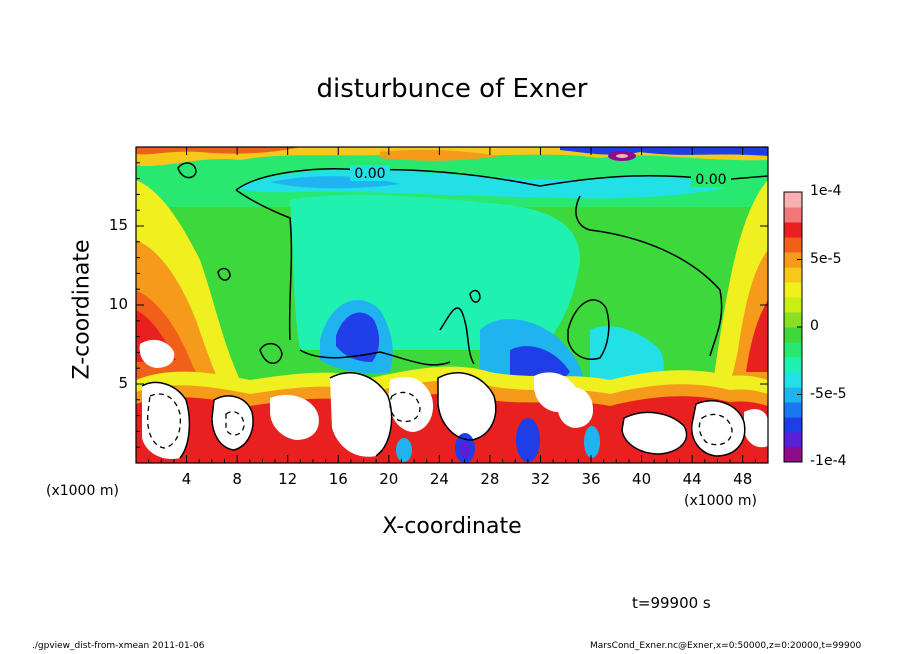  I want to click on x-tick-label: 24, so click(439, 479).